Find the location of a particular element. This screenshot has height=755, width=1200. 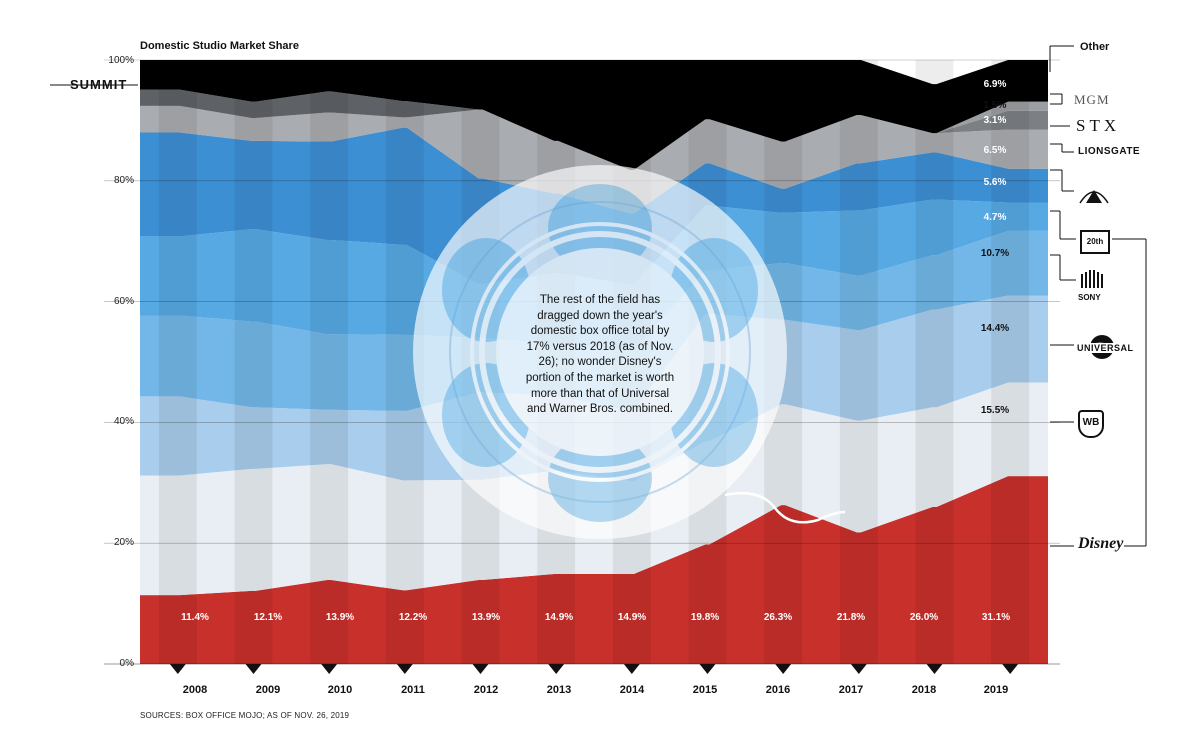

x-label-2017: 2017 is located at coordinates (851, 690).